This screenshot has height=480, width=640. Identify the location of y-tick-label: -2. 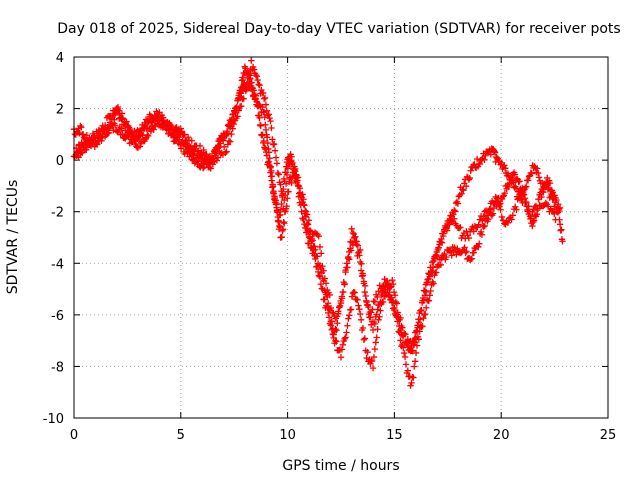
(57, 213).